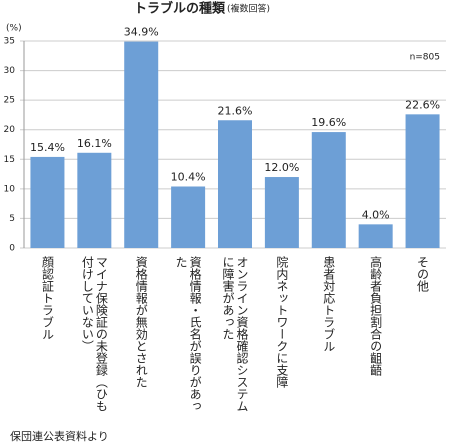 This screenshot has width=450, height=448. Describe the element at coordinates (328, 304) in the screenshot. I see `x-tick-label: 患者対応トラブル` at that location.